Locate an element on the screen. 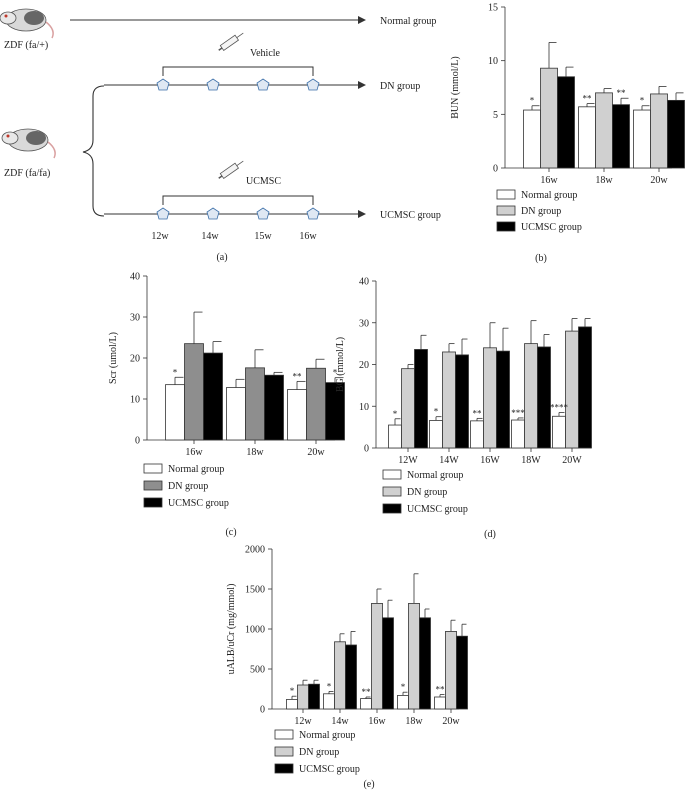  x-tick-label: 14W is located at coordinates (449, 460).